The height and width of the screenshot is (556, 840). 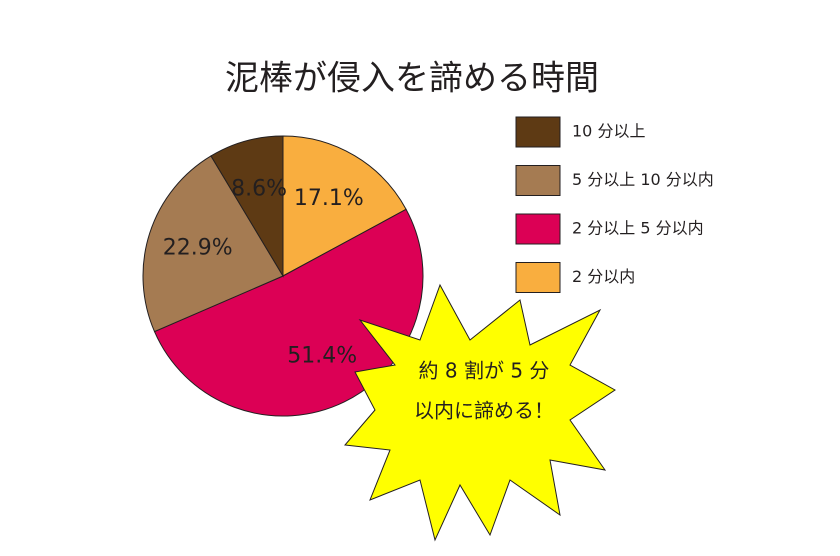 I want to click on annotation: 約 8 割が 5 分, so click(x=484, y=371).